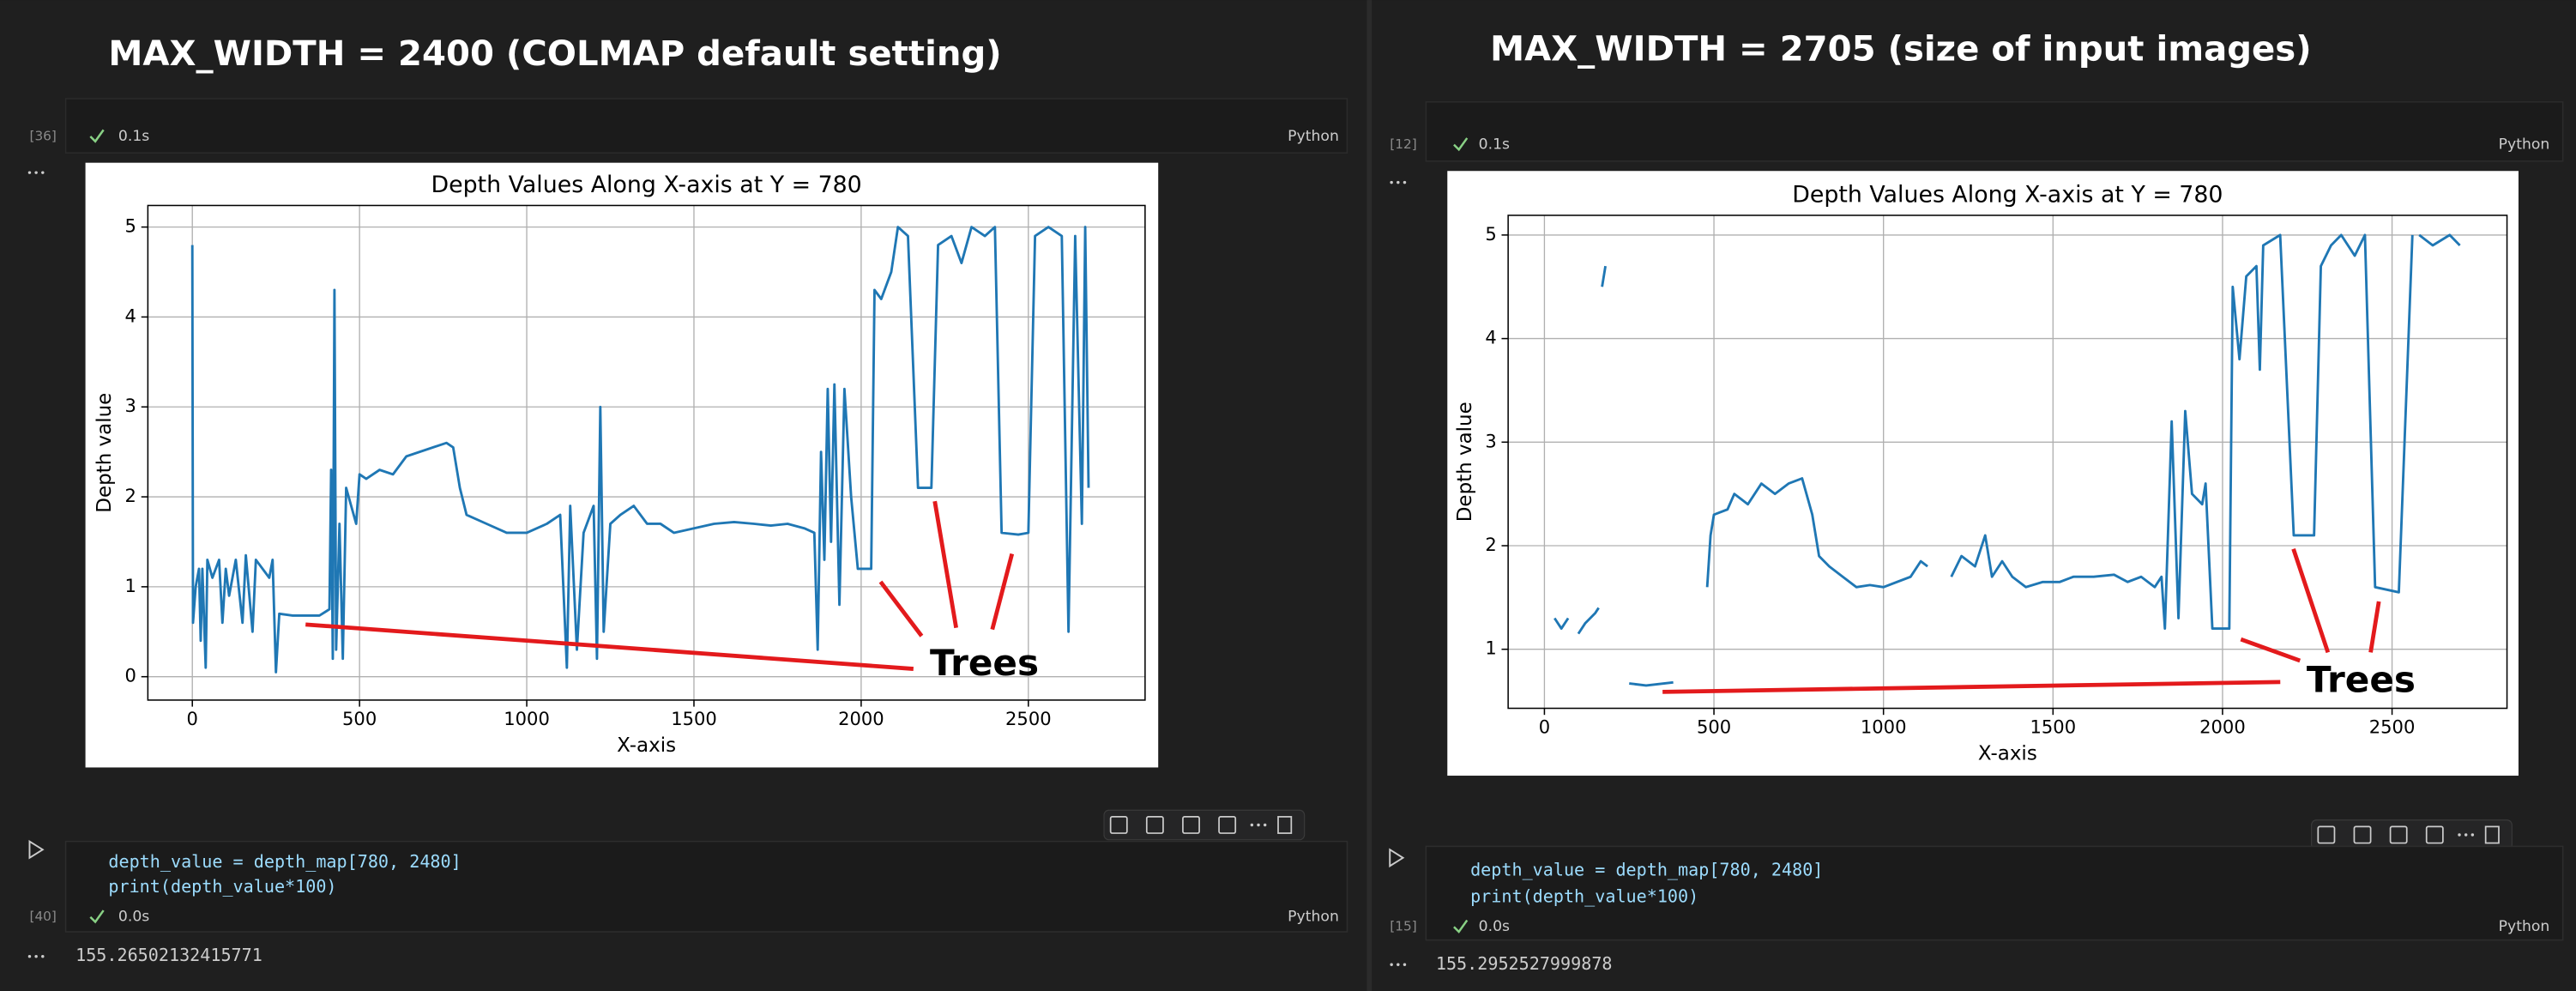 The width and height of the screenshot is (2576, 991). What do you see at coordinates (1465, 462) in the screenshot?
I see `y-axis-label: Depth value` at bounding box center [1465, 462].